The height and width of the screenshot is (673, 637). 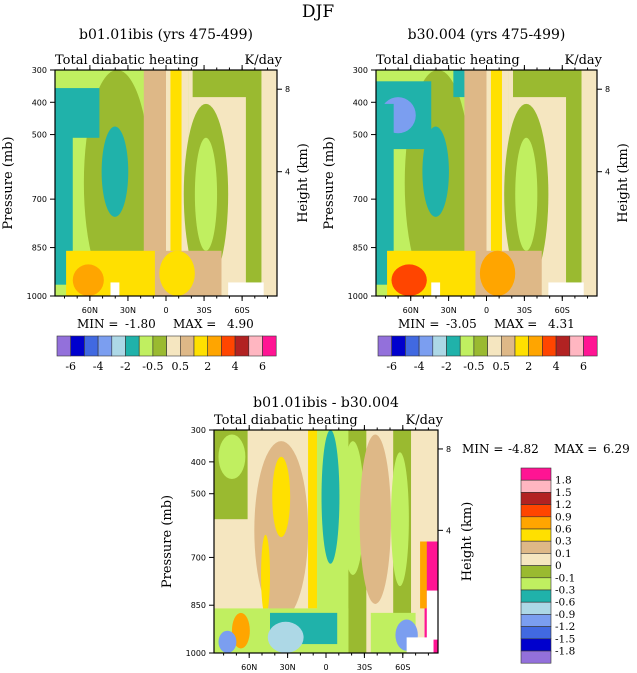 I want to click on colorbar-label: 1.8, so click(x=563, y=481).